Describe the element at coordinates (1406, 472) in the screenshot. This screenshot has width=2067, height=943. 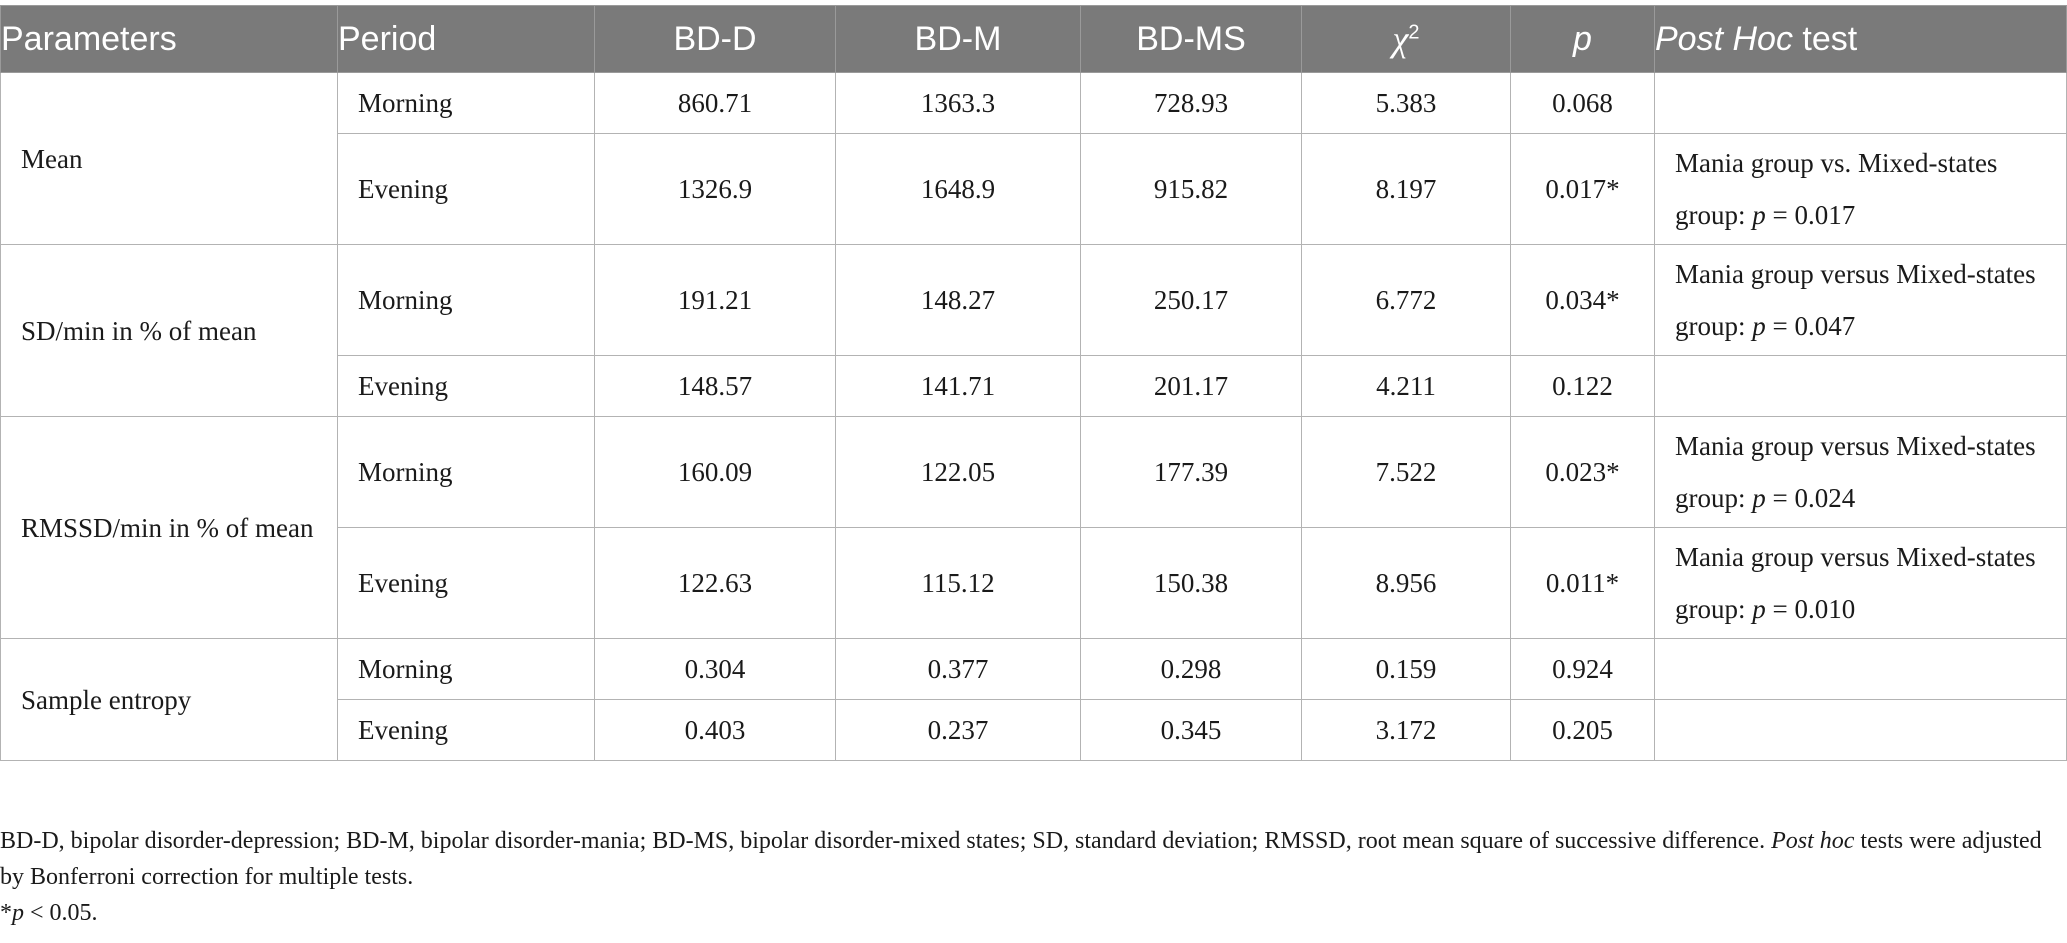
I see `chi-square-cell: 7.522` at that location.